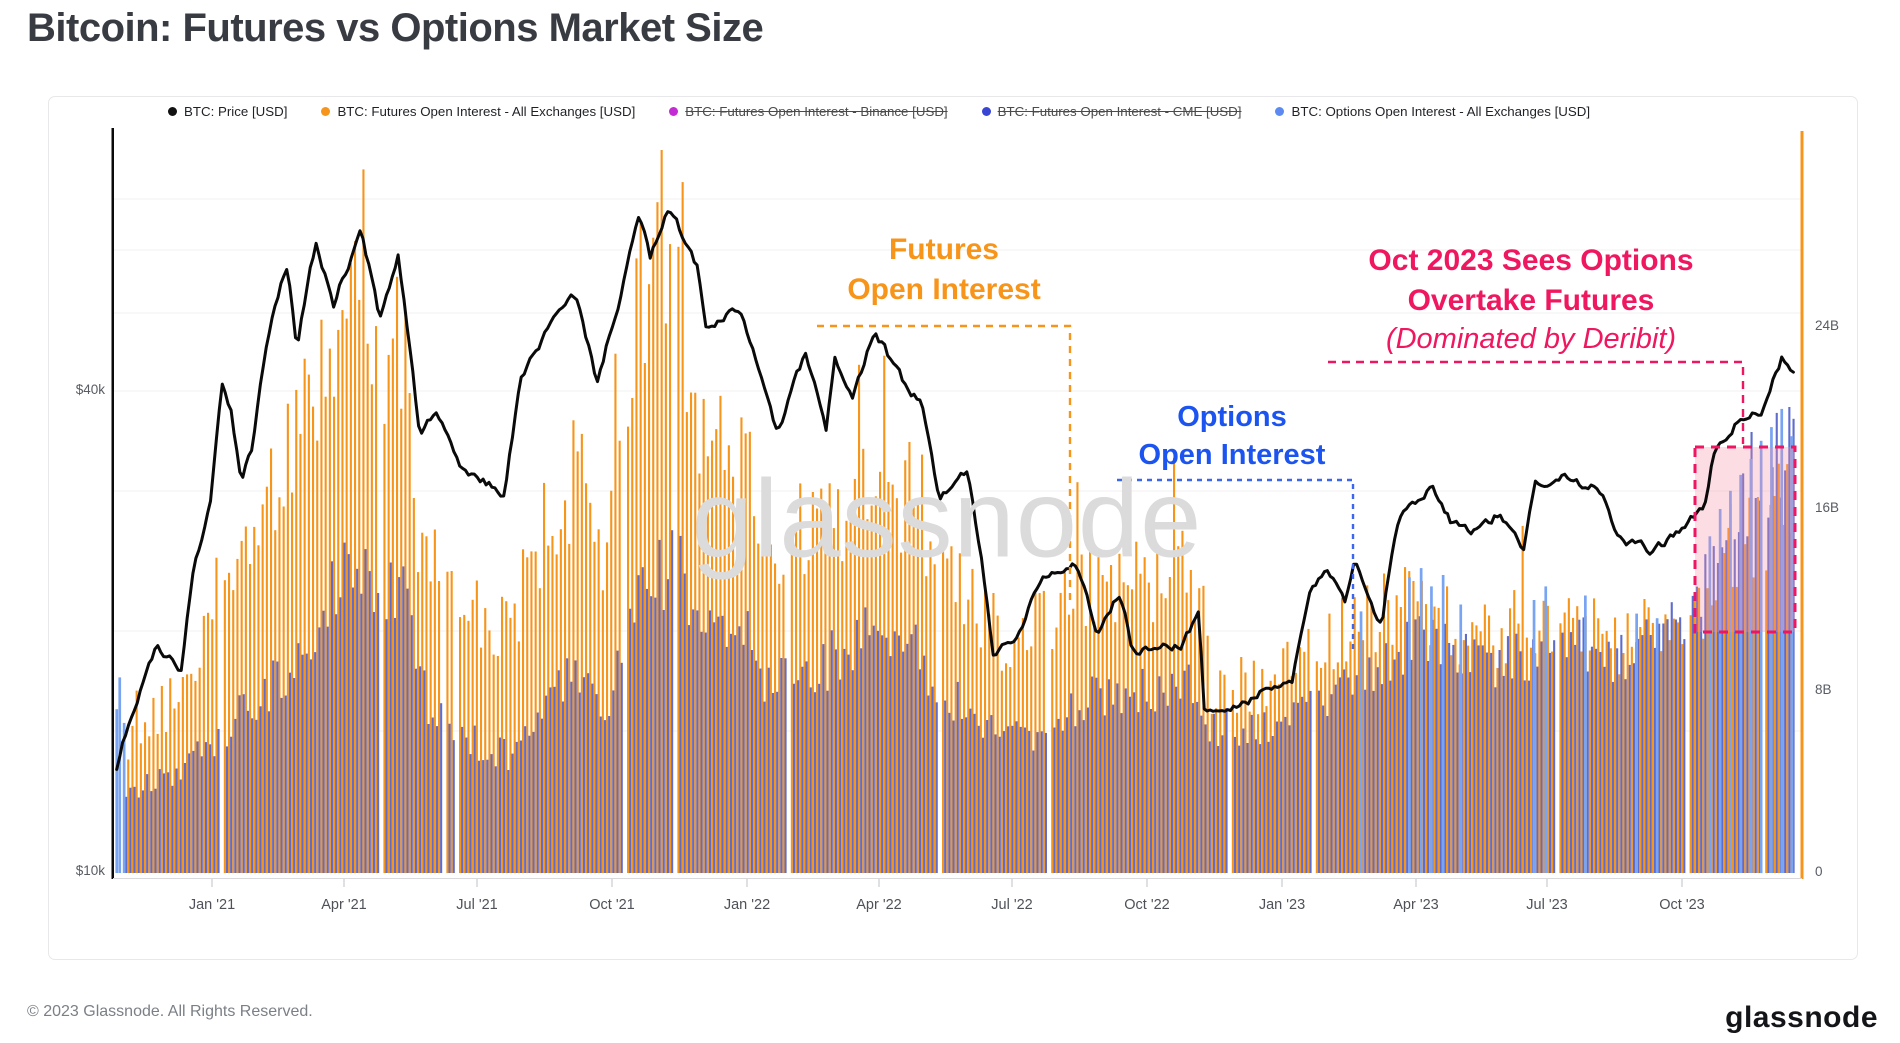 Image resolution: width=1900 pixels, height=1043 pixels. Describe the element at coordinates (170, 1011) in the screenshot. I see `footer-copyright: © 2023 Glassnode. All Rights Reserved.` at that location.